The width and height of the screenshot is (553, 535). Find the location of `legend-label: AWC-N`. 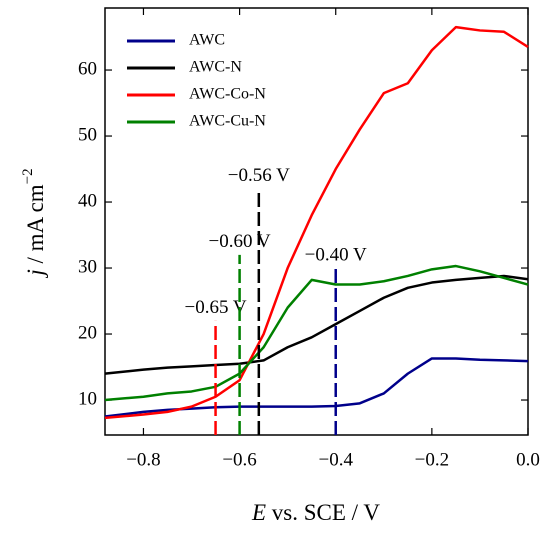

legend-label: AWC-N is located at coordinates (215, 67).